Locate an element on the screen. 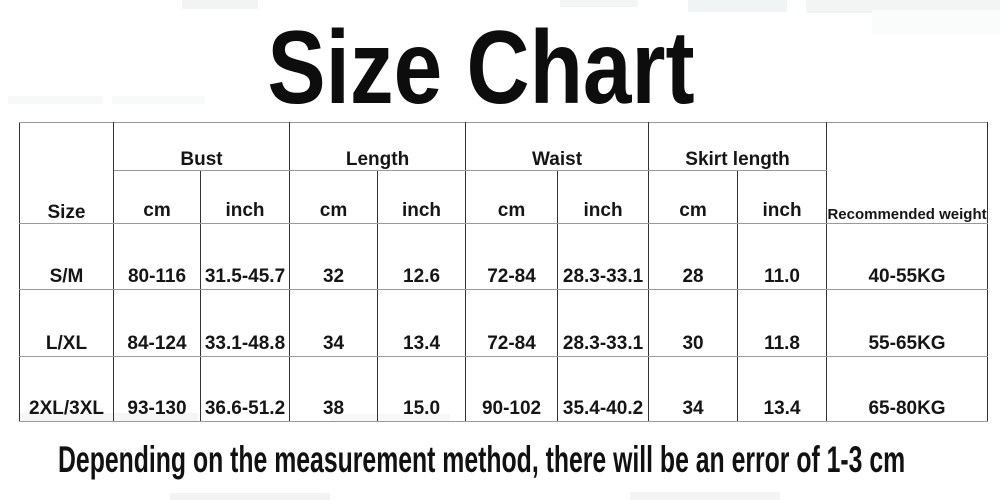  cell-skirt-inch: 13.4 is located at coordinates (782, 389).